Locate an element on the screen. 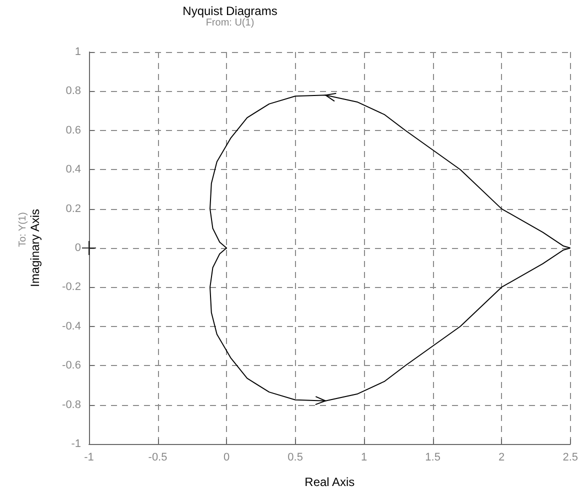 This screenshot has width=581, height=493. chart-title: Nyquist Diagrams is located at coordinates (230, 11).